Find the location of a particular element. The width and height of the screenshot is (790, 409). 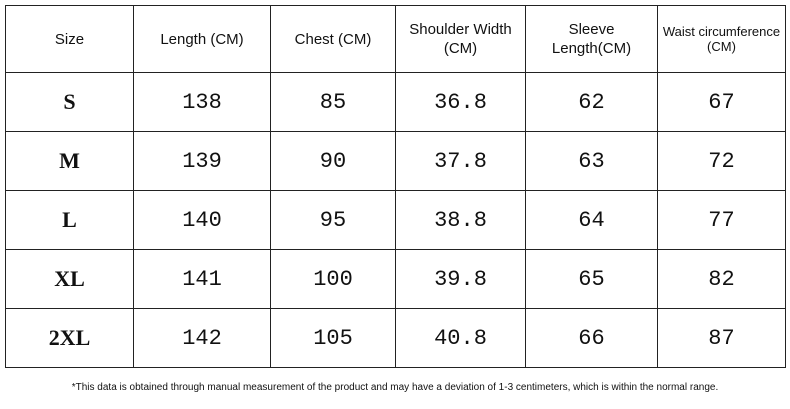

value-cell: 141 is located at coordinates (202, 279).